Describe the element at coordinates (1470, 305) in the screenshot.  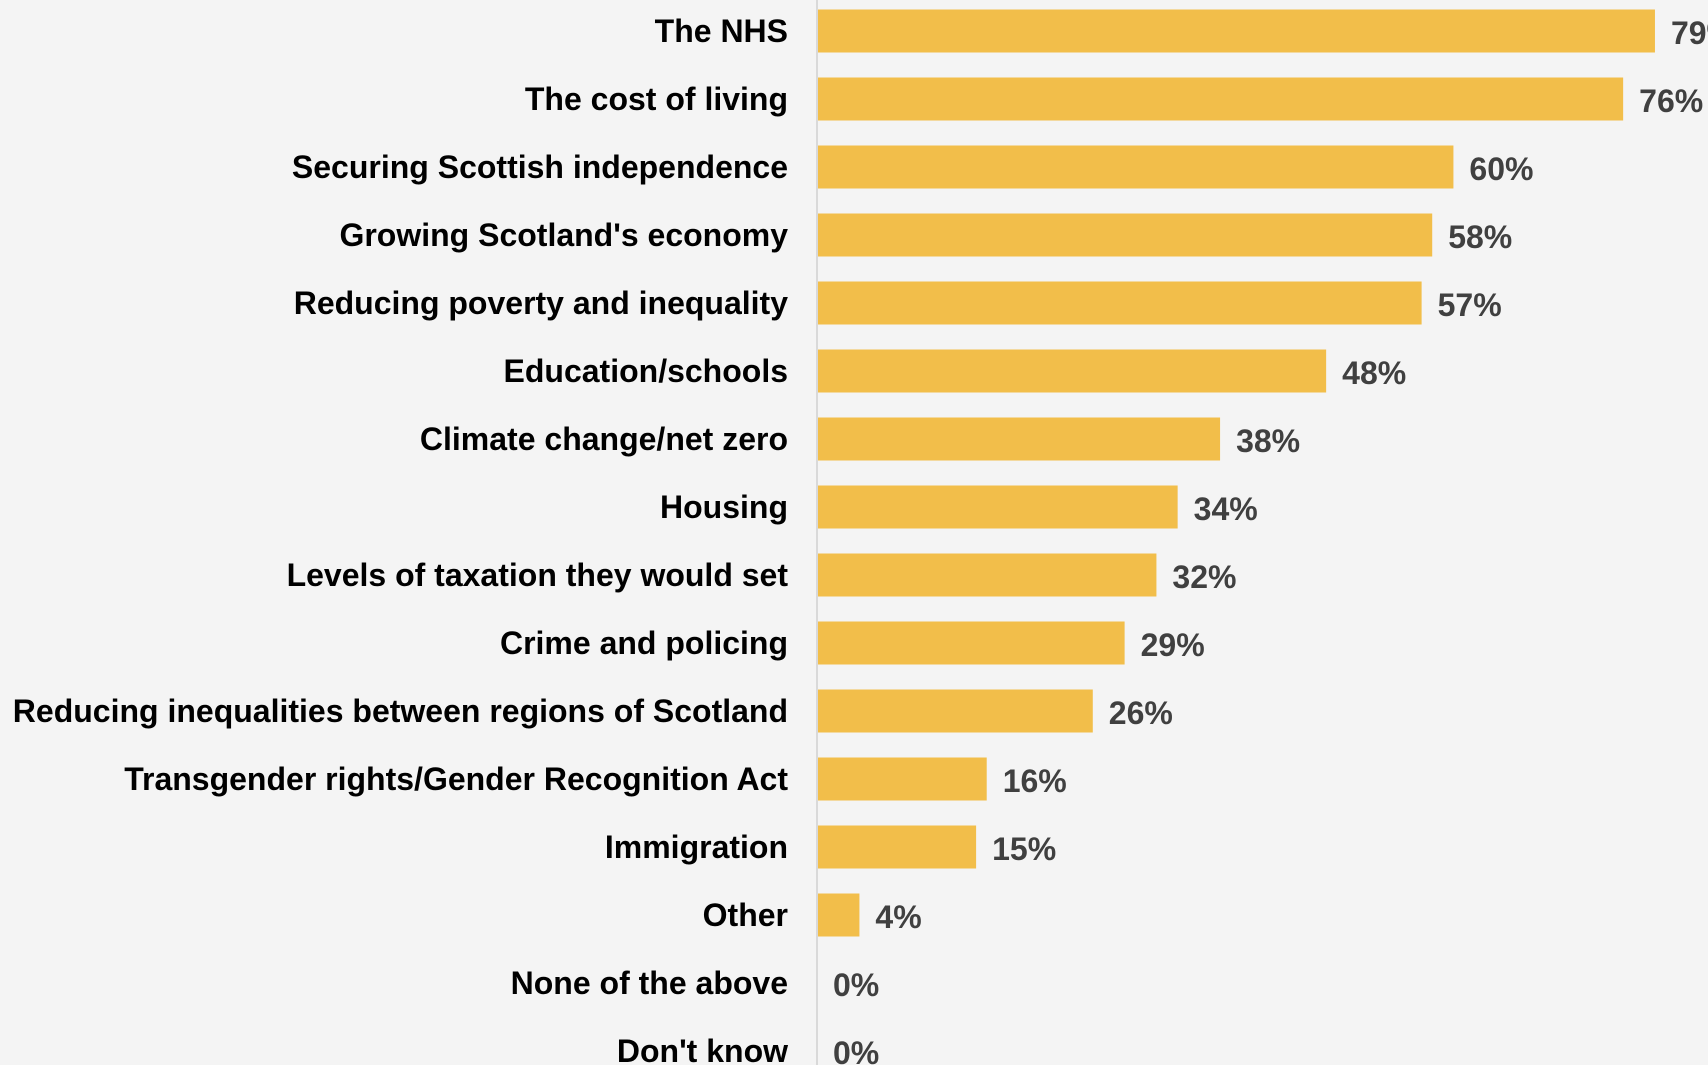
I see `value-label-reducing-poverty-and-inequality: 57%` at that location.